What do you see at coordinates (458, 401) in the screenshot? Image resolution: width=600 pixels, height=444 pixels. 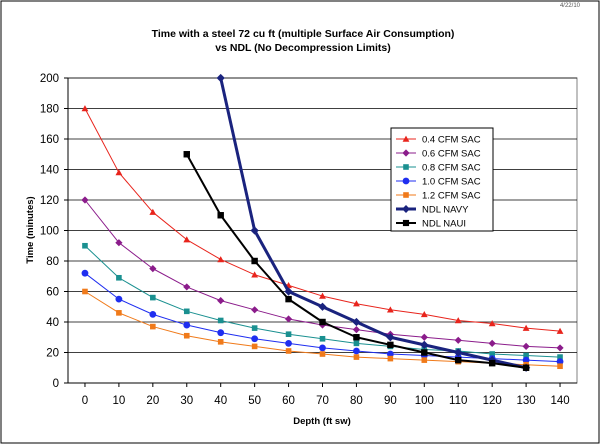 I see `x-tick-label: 110` at bounding box center [458, 401].